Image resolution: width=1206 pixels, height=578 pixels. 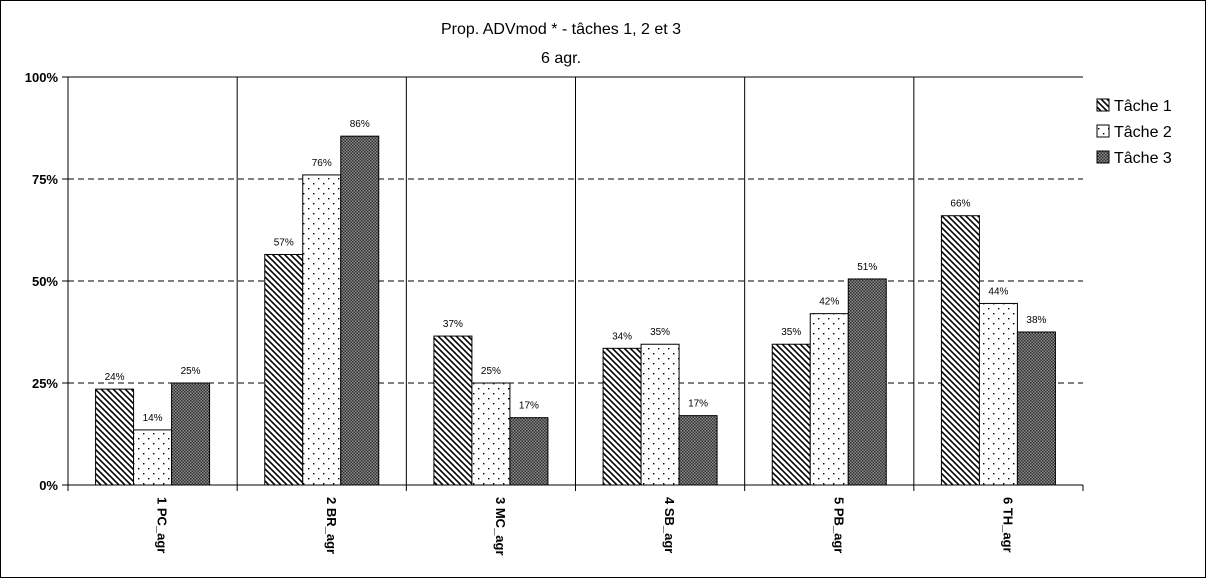 What do you see at coordinates (45, 383) in the screenshot?
I see `y-tick-label: 25%` at bounding box center [45, 383].